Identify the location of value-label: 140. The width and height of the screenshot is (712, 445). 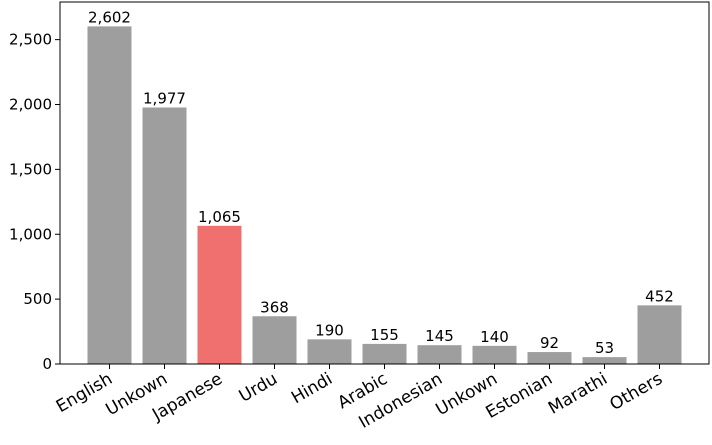
(494, 337).